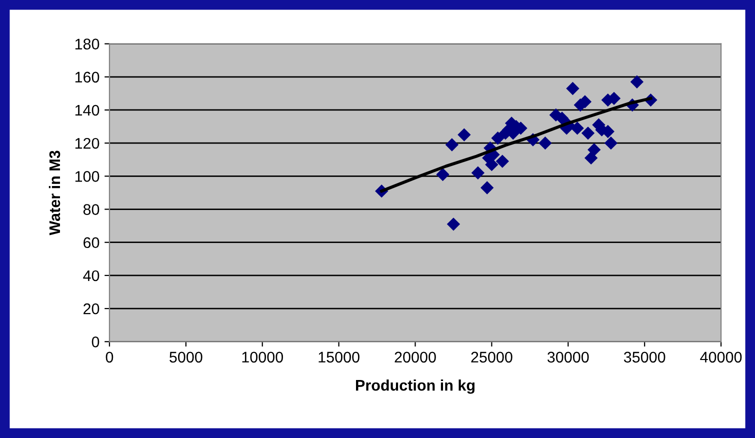  I want to click on y-tick-label: 140, so click(87, 110).